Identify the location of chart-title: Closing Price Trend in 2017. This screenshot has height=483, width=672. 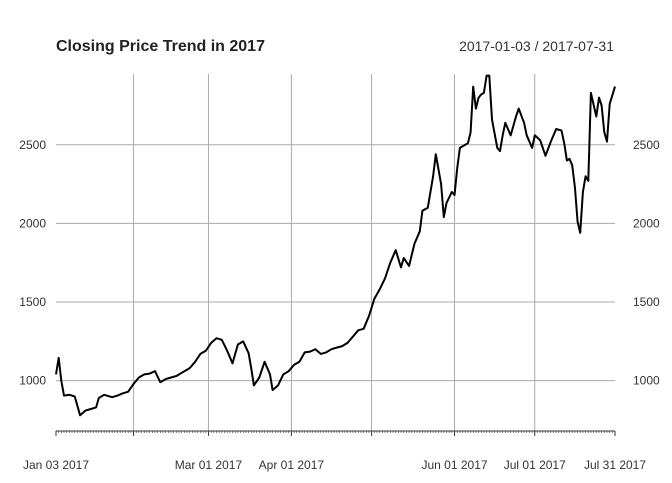
(160, 46).